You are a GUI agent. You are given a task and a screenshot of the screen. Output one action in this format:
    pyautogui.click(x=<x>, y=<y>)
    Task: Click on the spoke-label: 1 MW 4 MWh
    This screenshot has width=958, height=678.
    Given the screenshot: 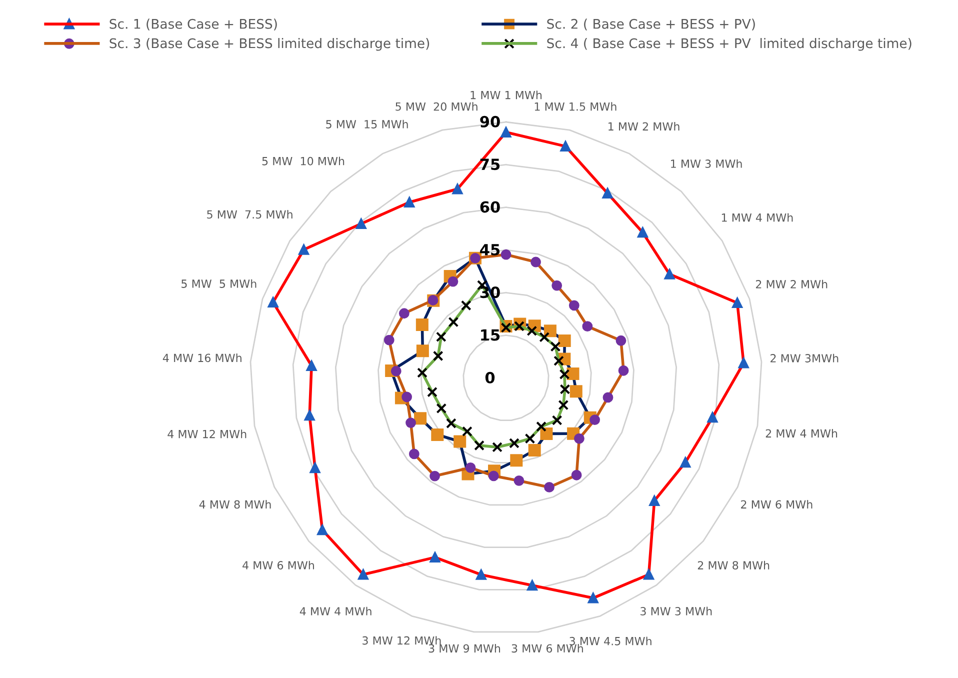 What is the action you would take?
    pyautogui.click(x=757, y=217)
    